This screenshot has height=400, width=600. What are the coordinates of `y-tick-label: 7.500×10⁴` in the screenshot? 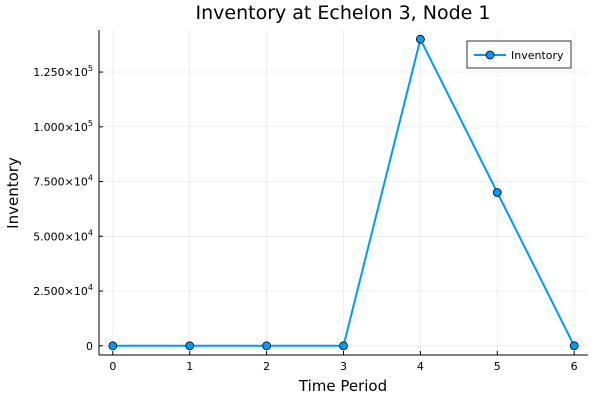 It's located at (63, 181).